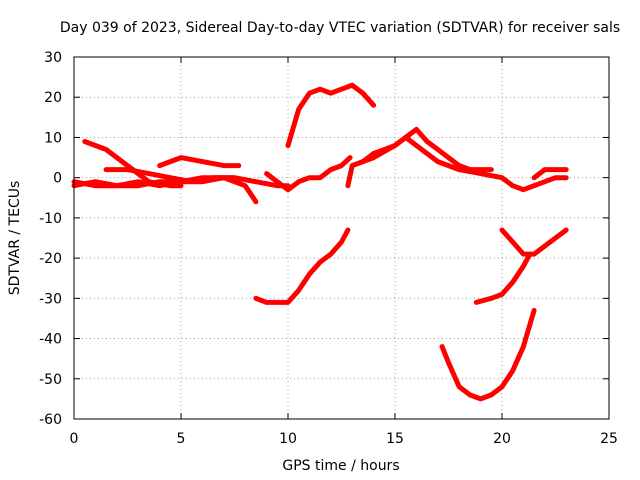  I want to click on y-tick-label: -60, so click(50, 420).